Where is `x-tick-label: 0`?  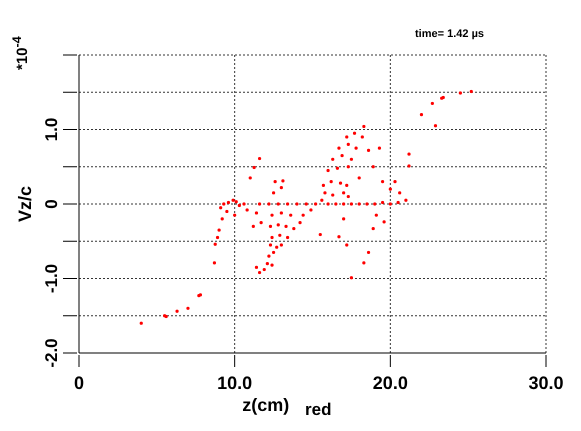
x-tick-label: 0 is located at coordinates (79, 383).